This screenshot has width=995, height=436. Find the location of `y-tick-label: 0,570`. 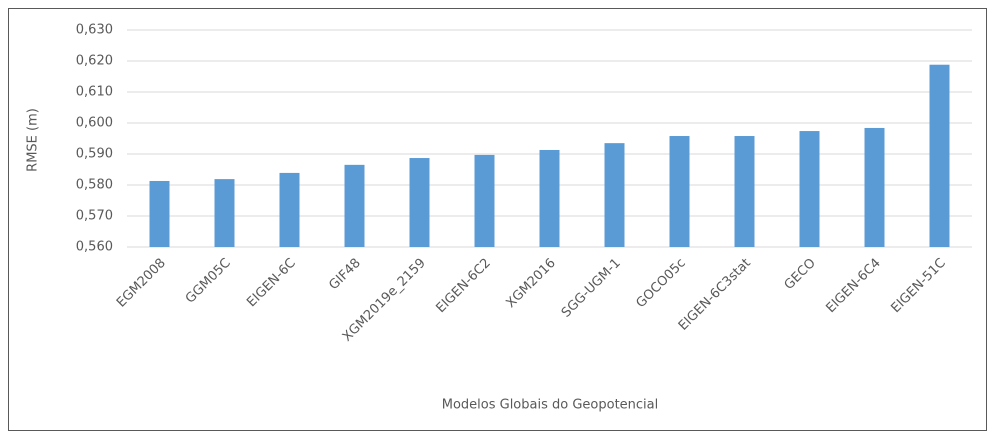

y-tick-label: 0,570 is located at coordinates (94, 216).